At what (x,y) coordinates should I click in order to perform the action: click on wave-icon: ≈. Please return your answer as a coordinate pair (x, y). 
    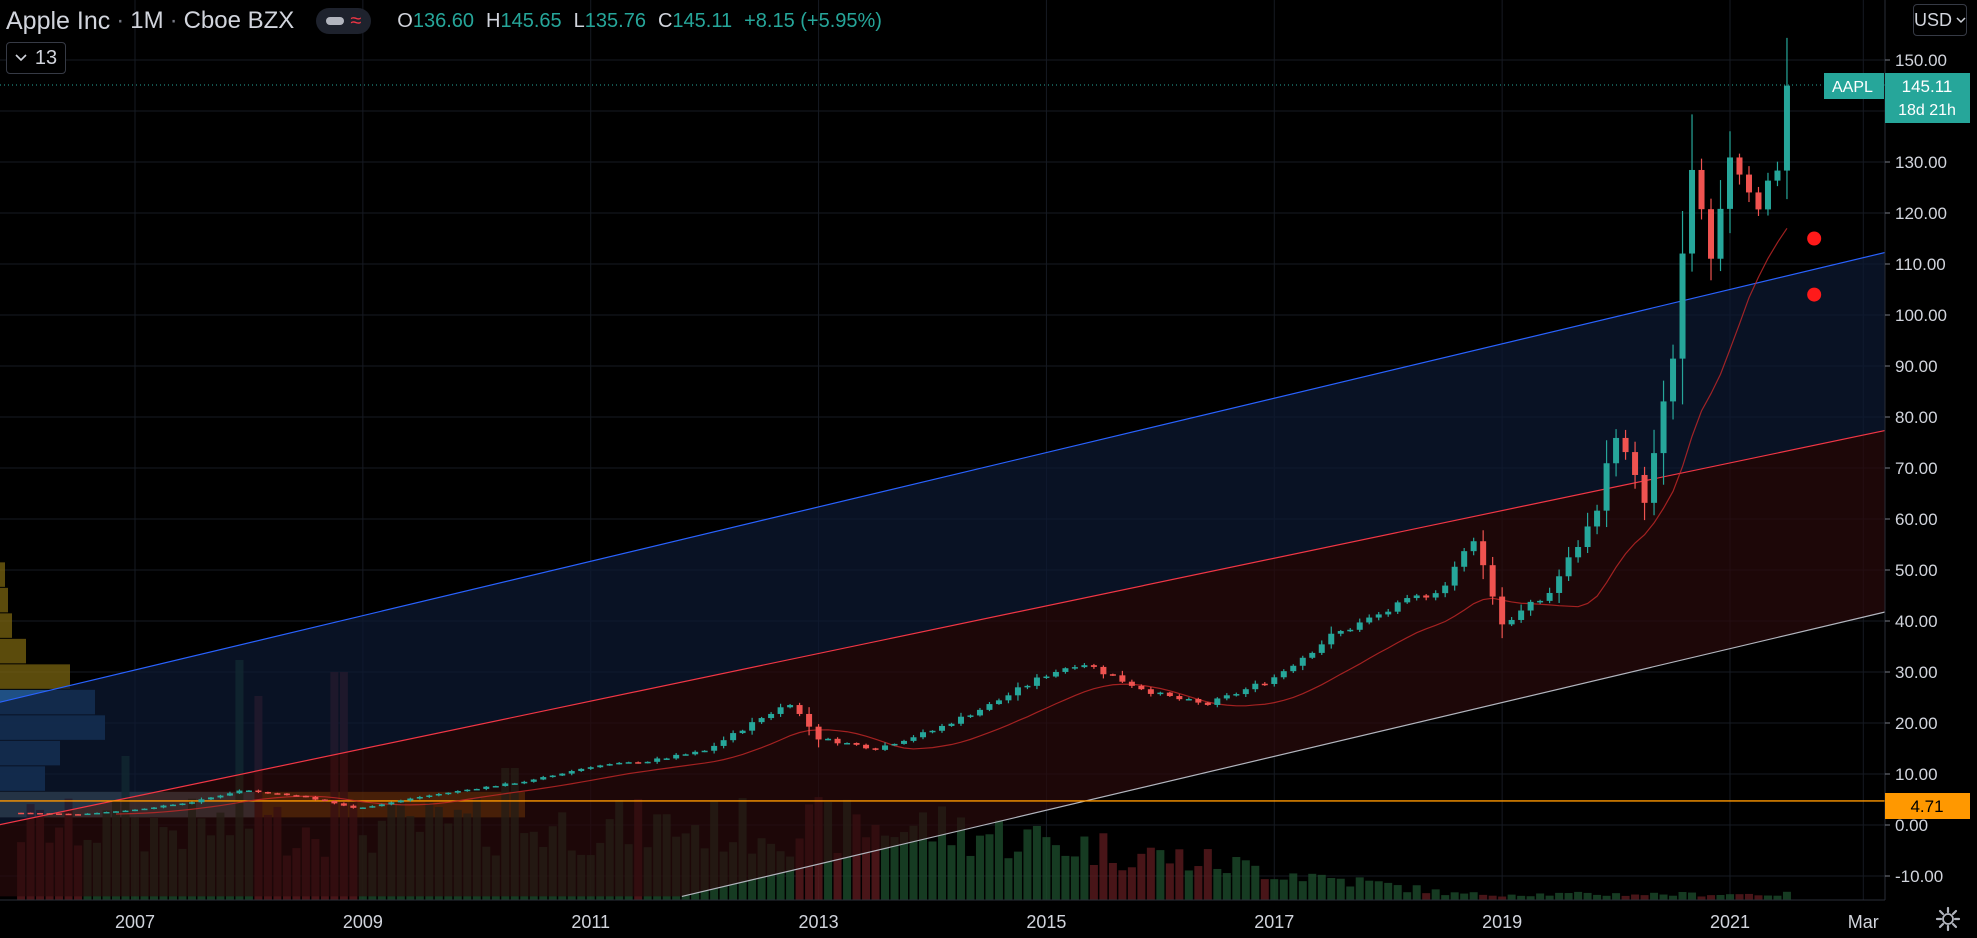
    Looking at the image, I should click on (356, 21).